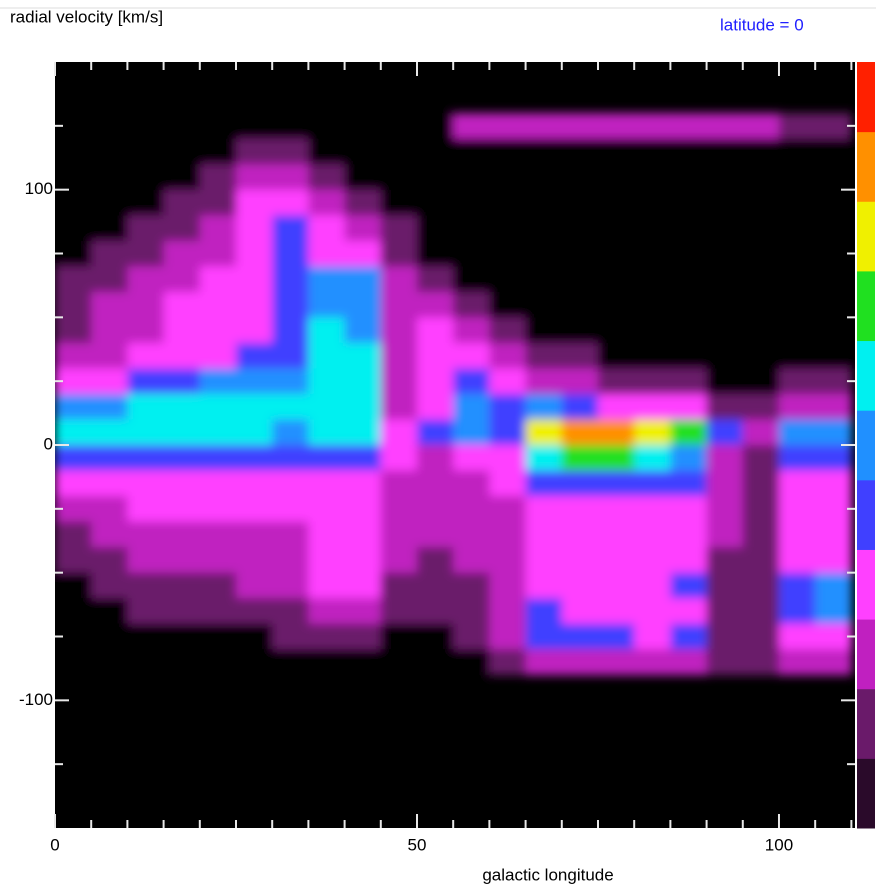 This screenshot has height=888, width=876. Describe the element at coordinates (86, 16) in the screenshot. I see `chart-title: radial velocity [km/s]` at that location.